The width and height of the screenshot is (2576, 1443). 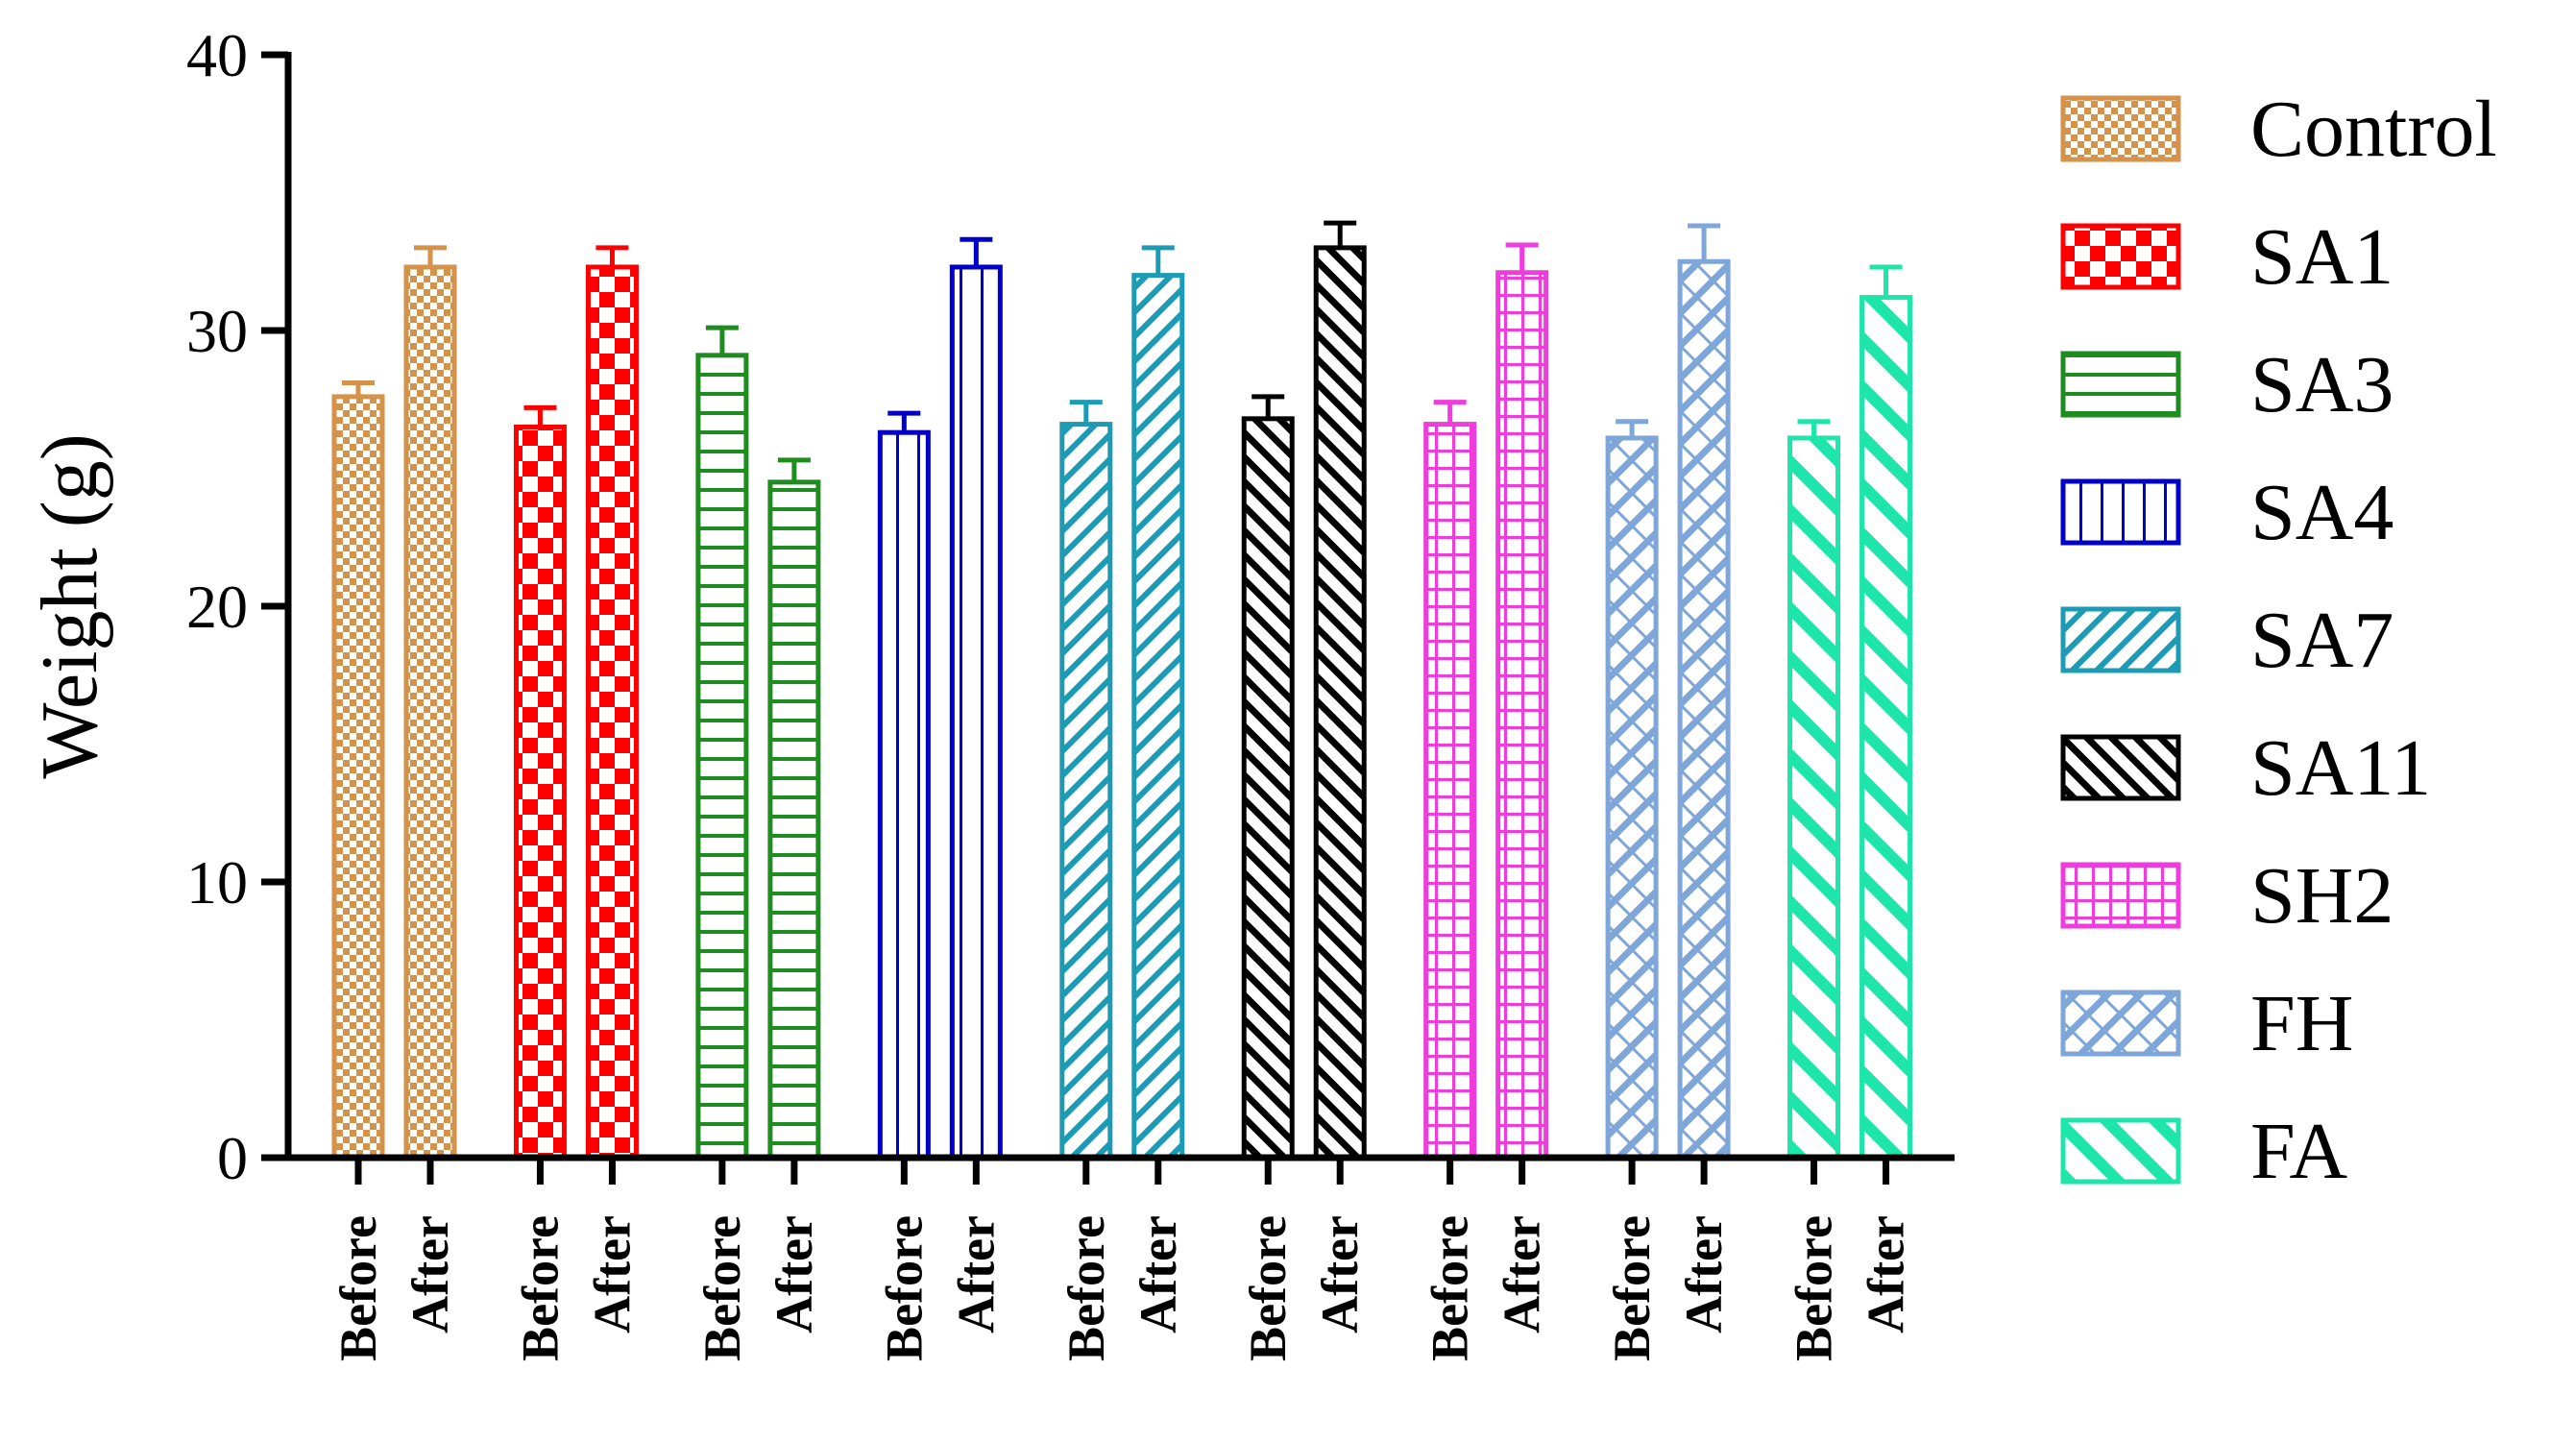 What do you see at coordinates (2120, 512) in the screenshot?
I see `legend-swatch-sa4` at bounding box center [2120, 512].